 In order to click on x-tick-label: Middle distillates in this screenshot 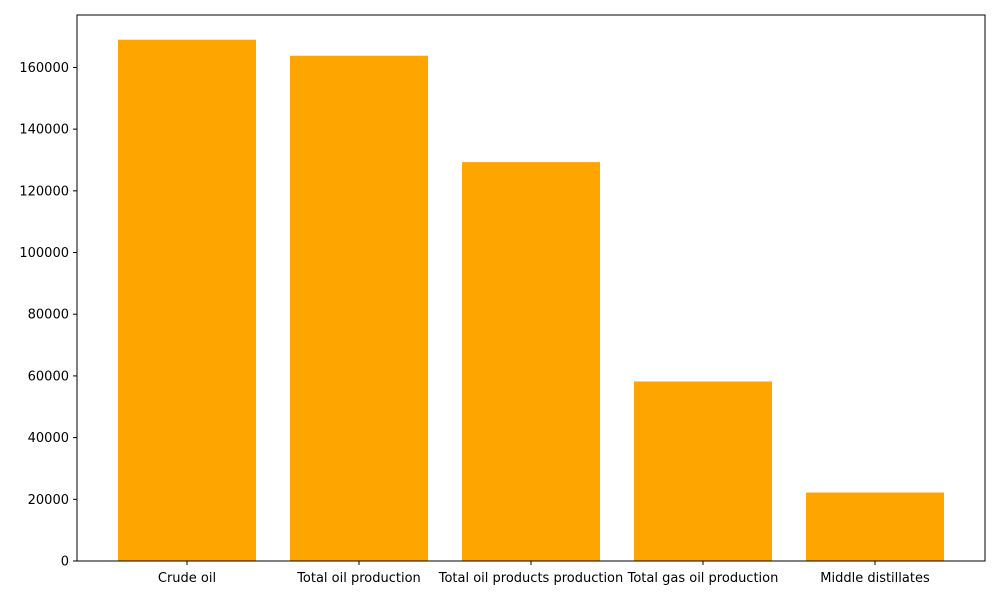, I will do `click(875, 578)`.